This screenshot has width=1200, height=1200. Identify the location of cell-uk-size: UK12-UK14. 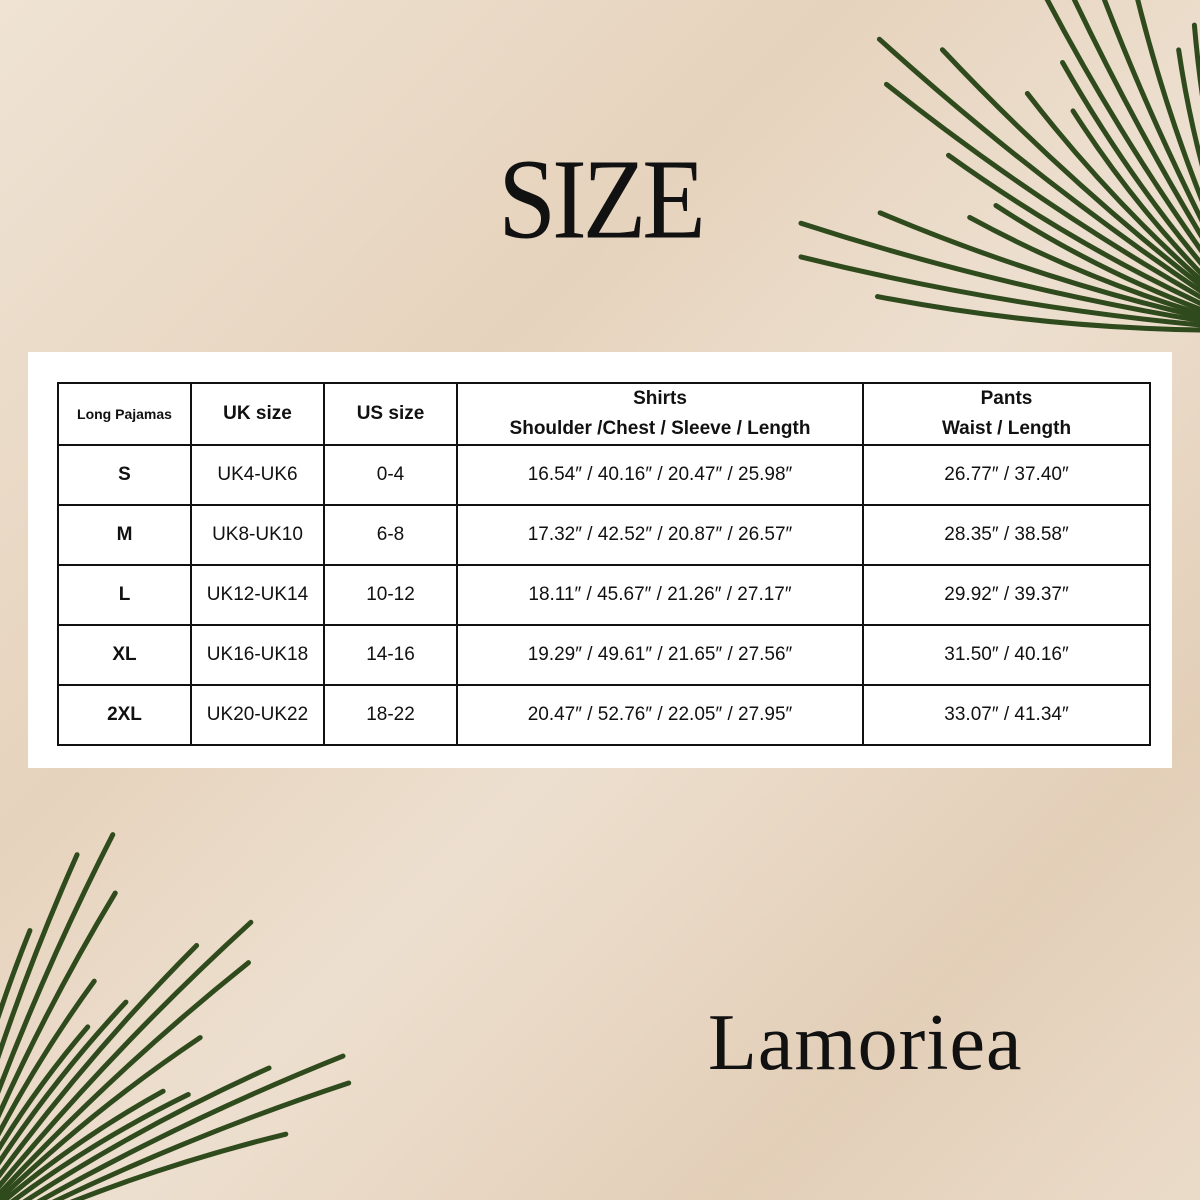
(257, 595).